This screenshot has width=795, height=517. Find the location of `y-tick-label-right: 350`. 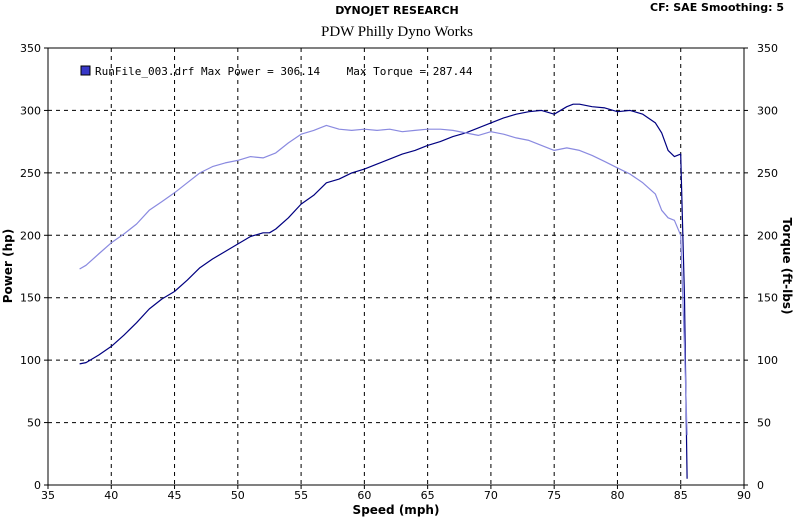

y-tick-label-right: 350 is located at coordinates (767, 48).